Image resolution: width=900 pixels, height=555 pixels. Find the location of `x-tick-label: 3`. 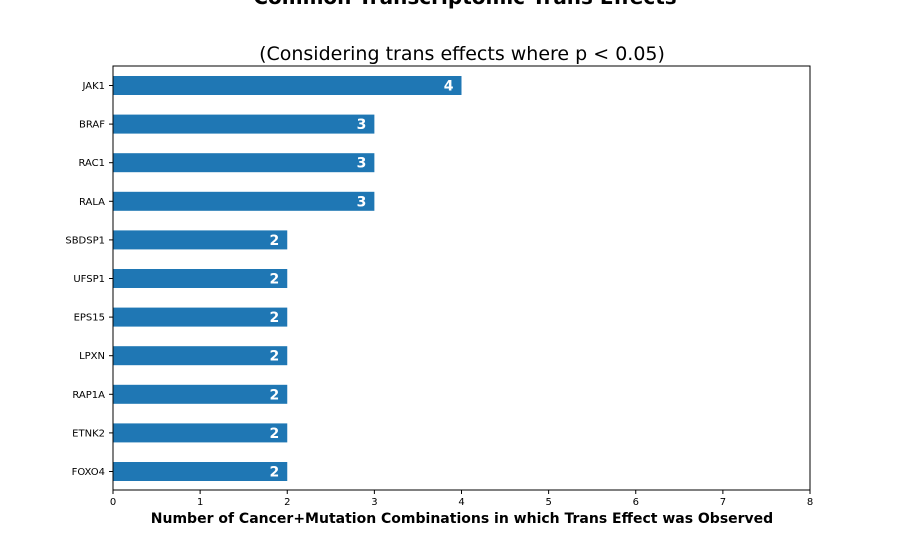

x-tick-label: 3 is located at coordinates (374, 502).